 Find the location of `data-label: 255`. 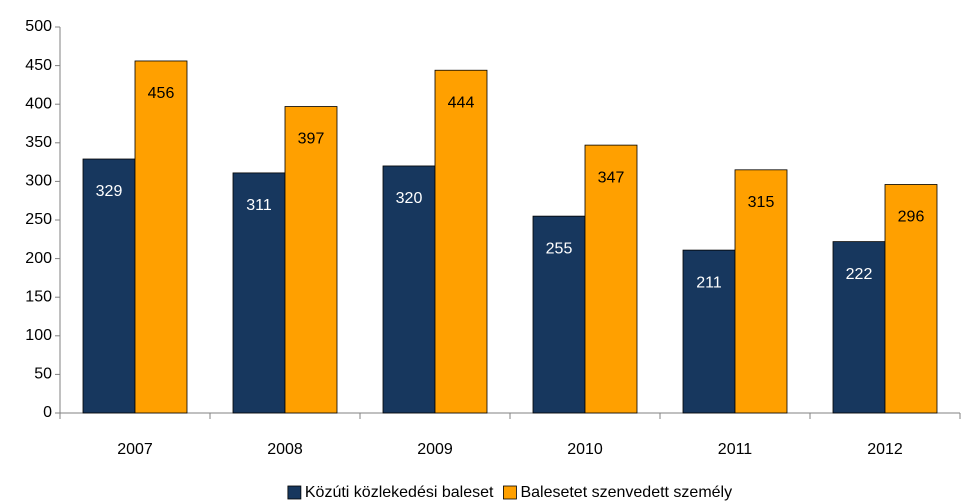

data-label: 255 is located at coordinates (559, 248).